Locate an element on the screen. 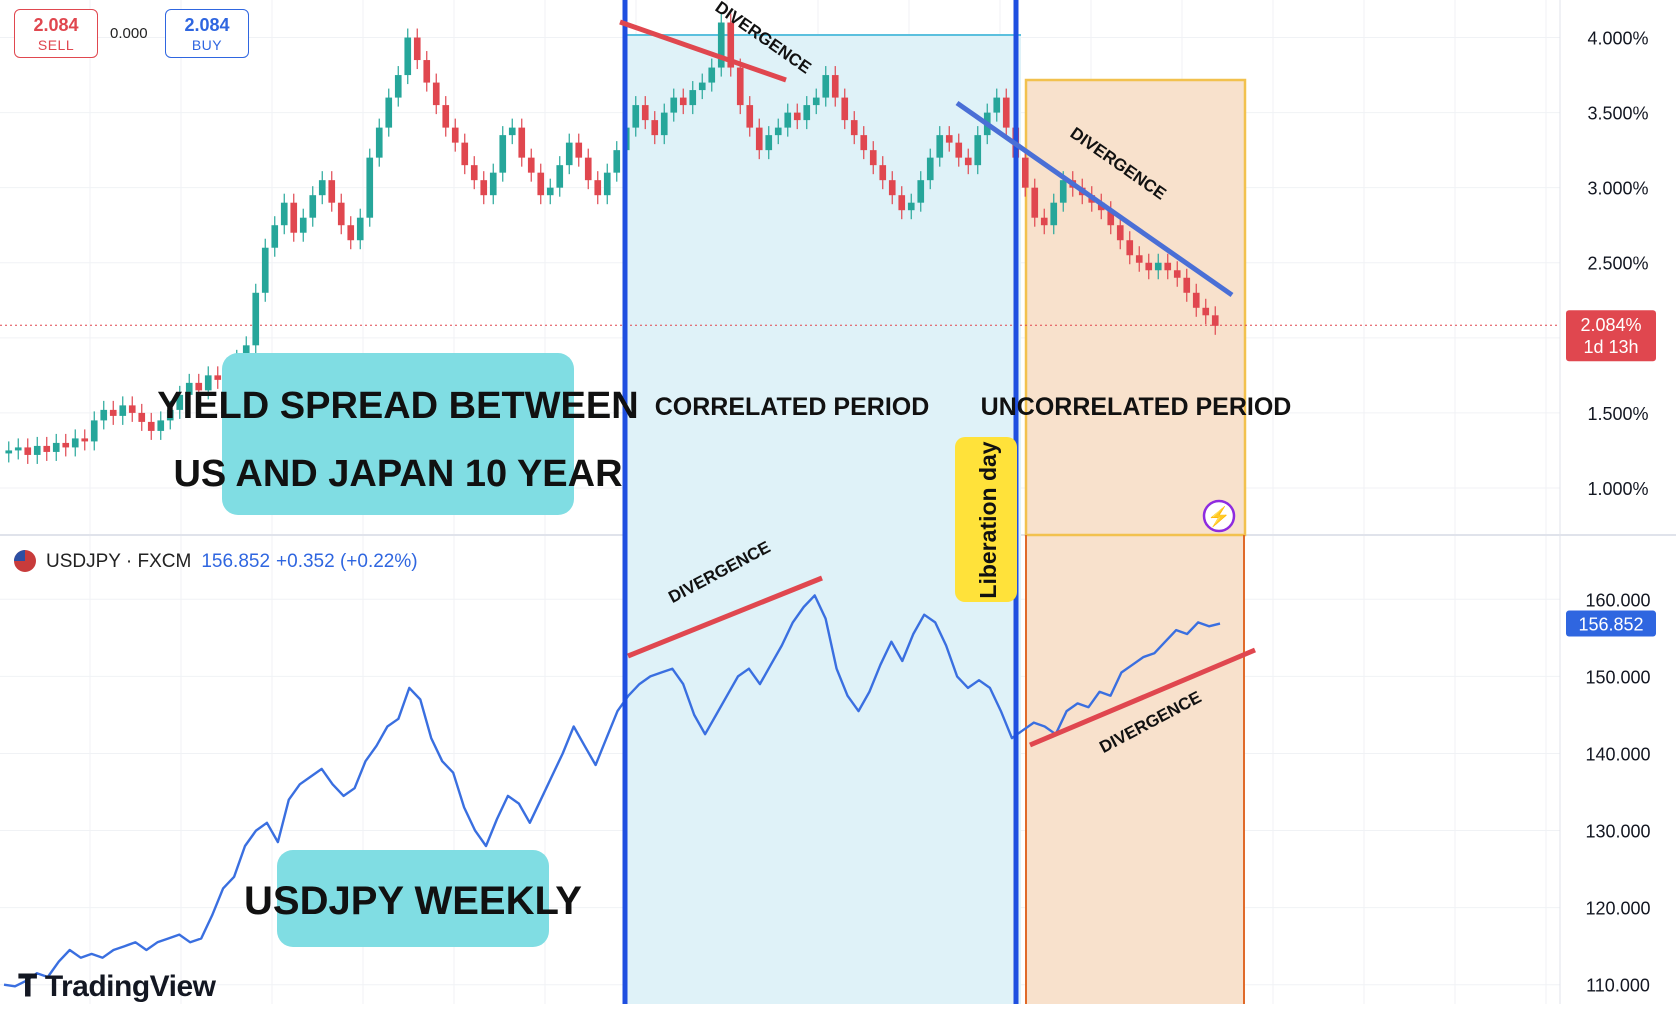 This screenshot has width=1676, height=1009. uncorrelated-period-border is located at coordinates (1135, 307).